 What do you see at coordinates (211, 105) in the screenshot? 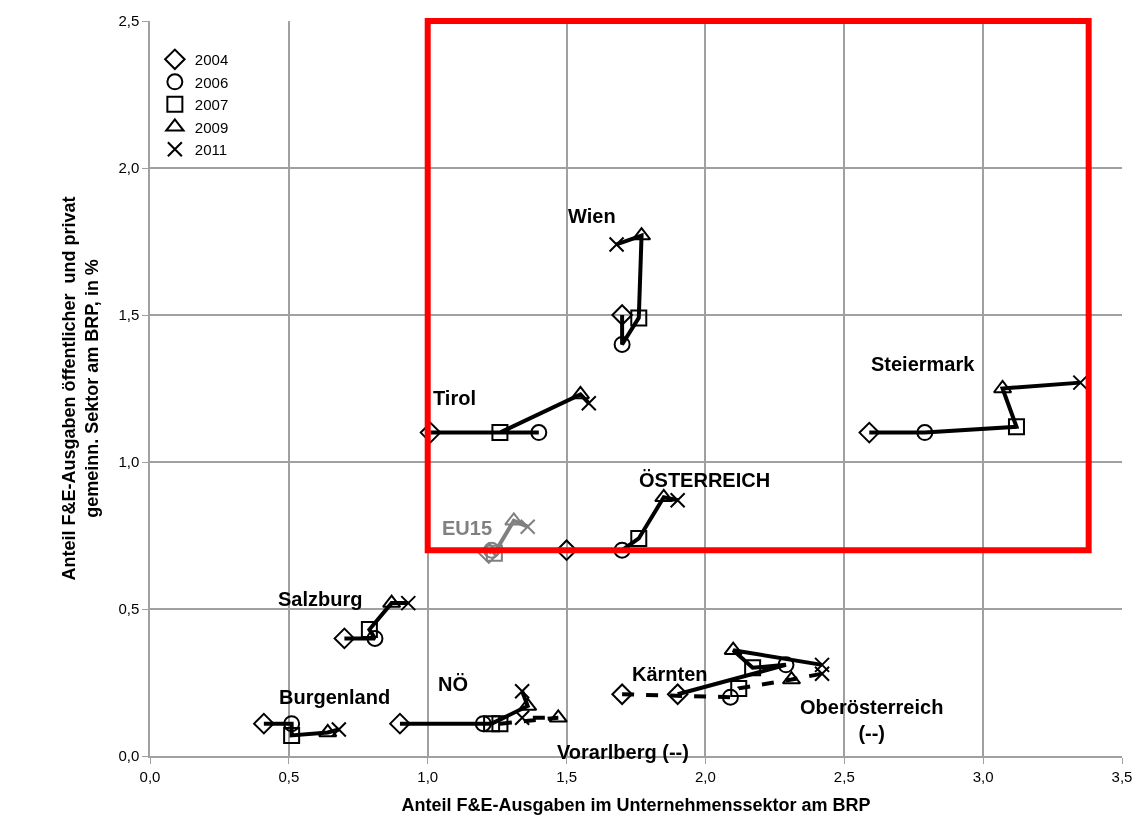
I see `legend-label: 2007` at bounding box center [211, 105].